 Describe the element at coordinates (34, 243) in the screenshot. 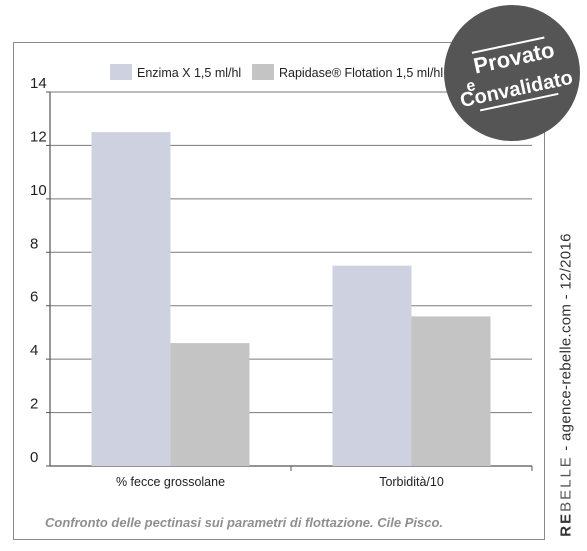

I see `y-tick-label-4: 8` at that location.